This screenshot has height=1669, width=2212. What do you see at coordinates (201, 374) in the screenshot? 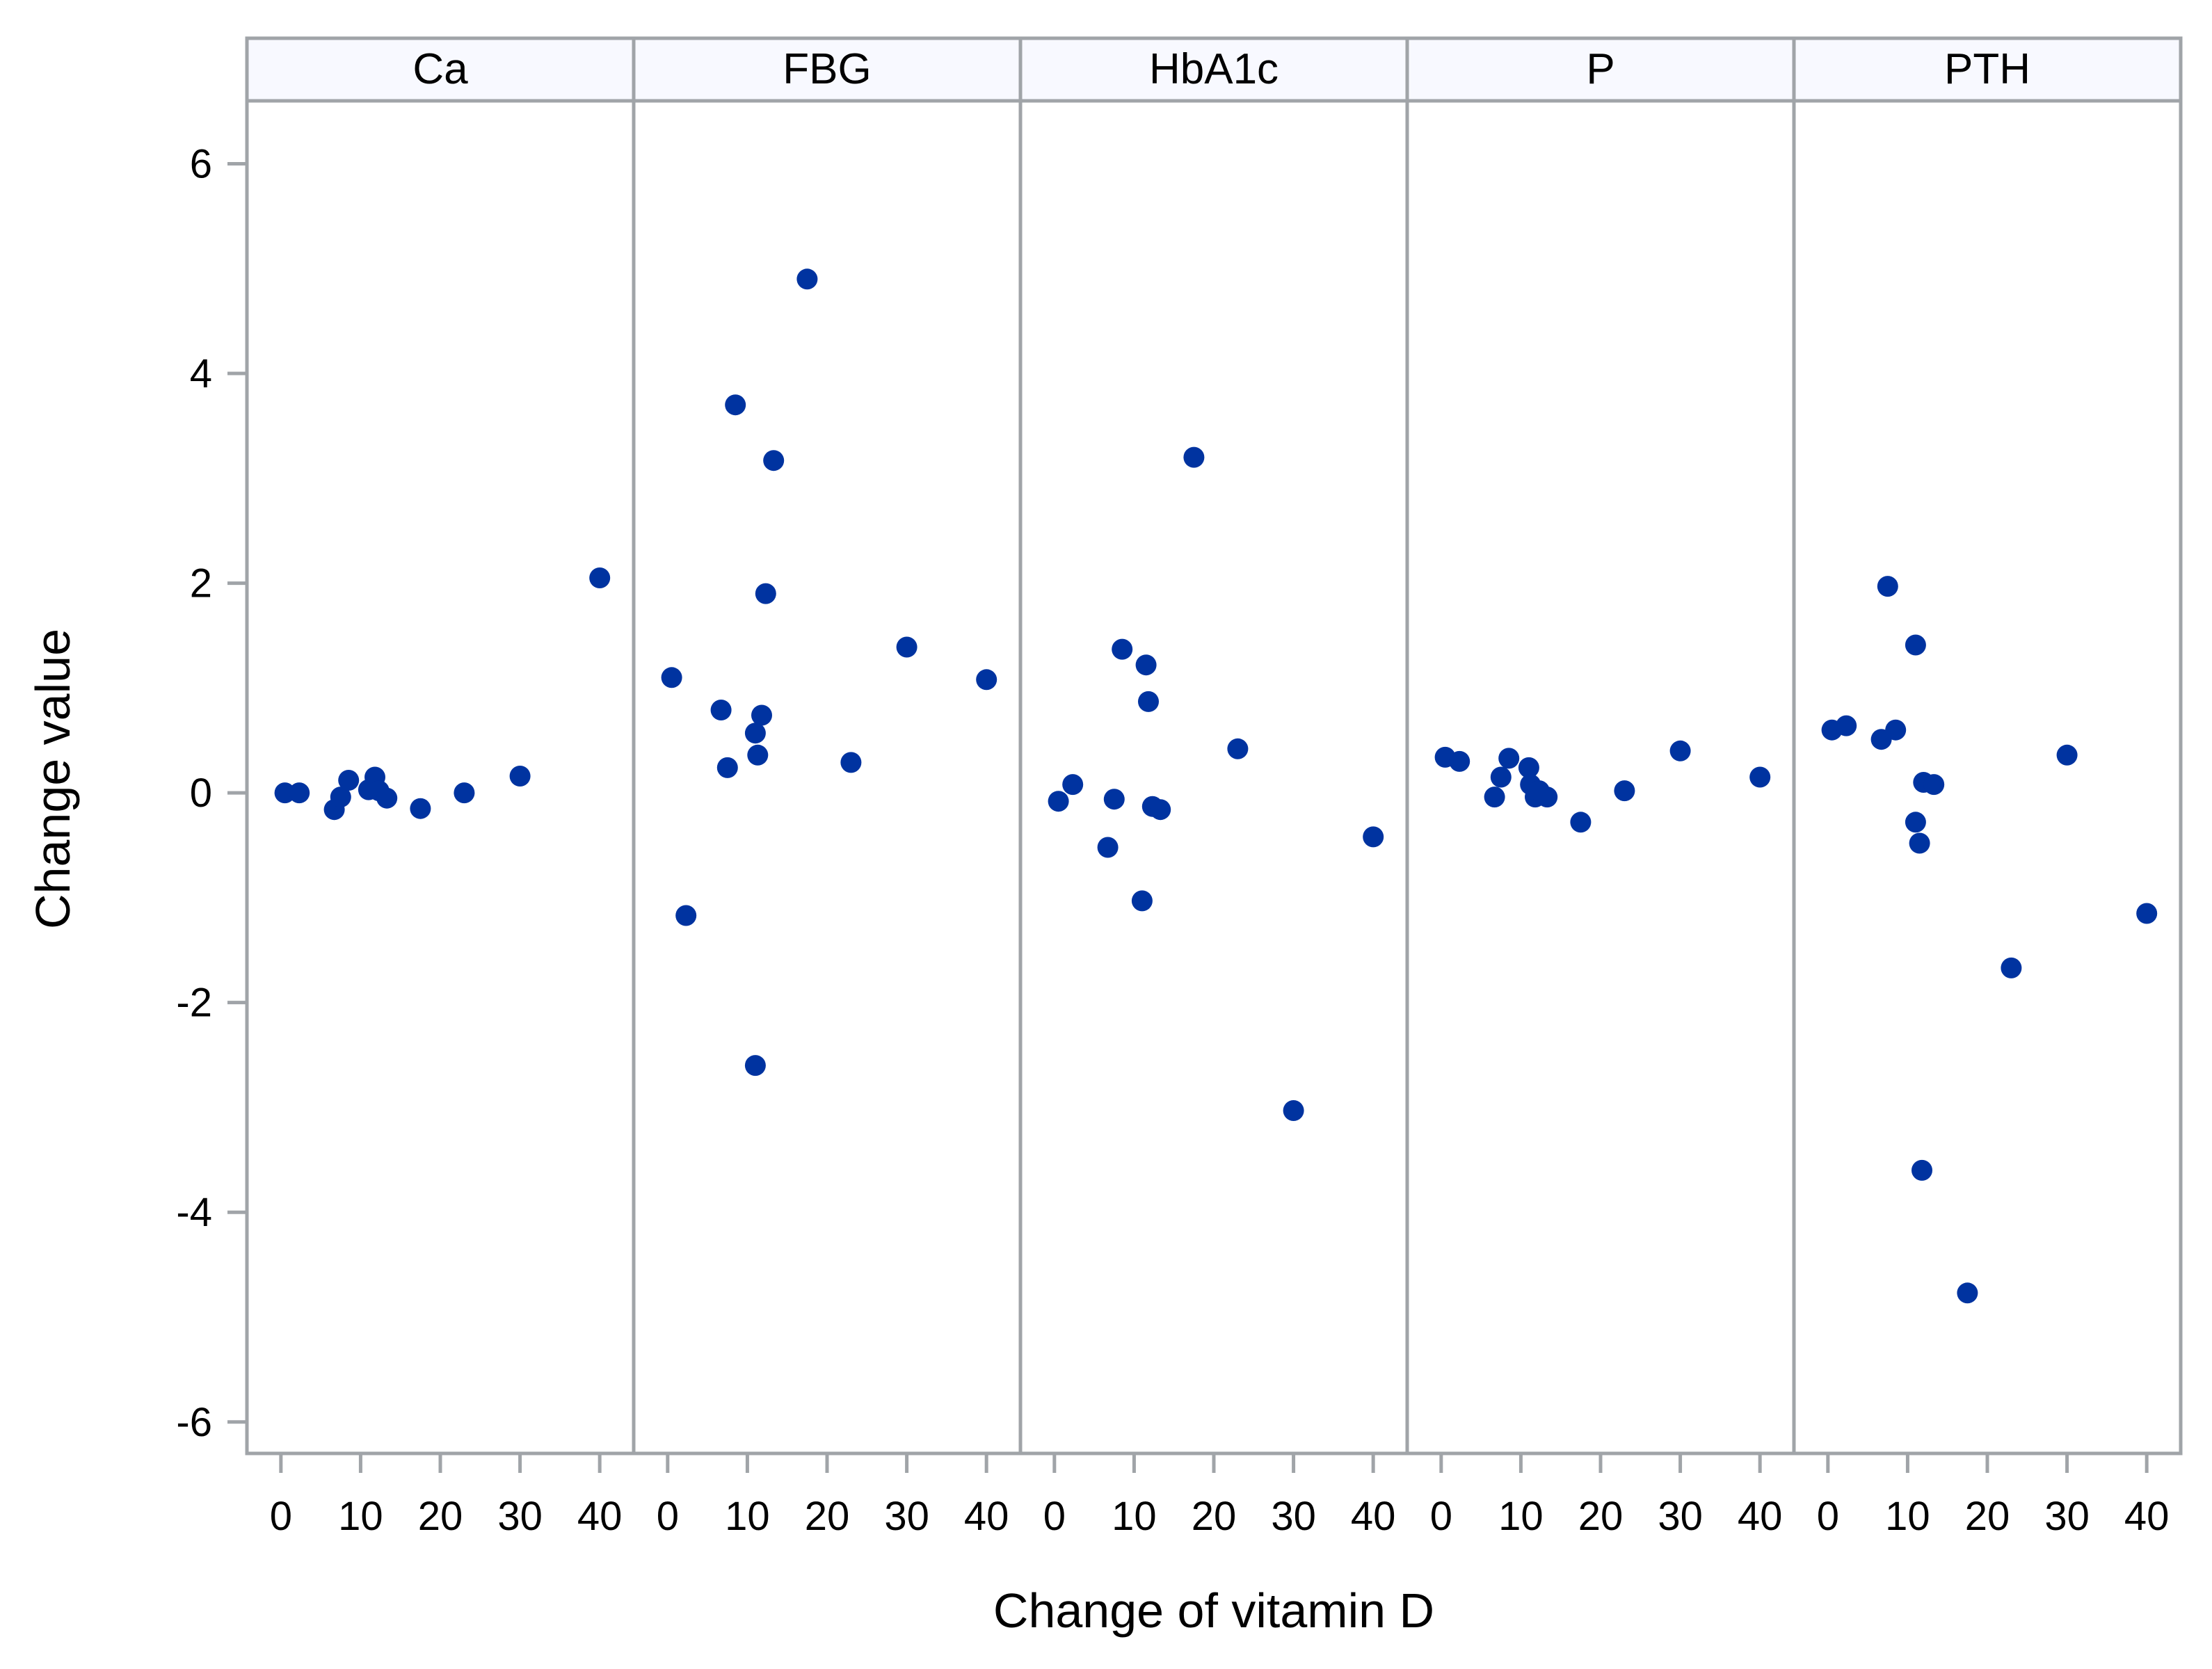
I see `y-tick-label: 4` at bounding box center [201, 374].